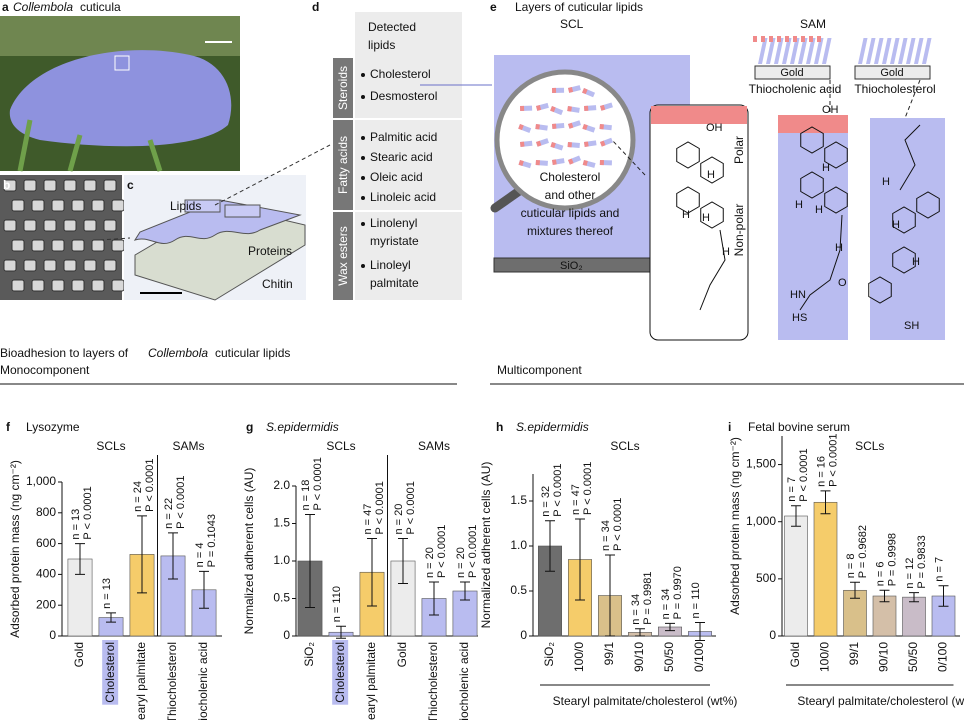 This screenshot has width=964, height=725. What do you see at coordinates (830, 110) in the screenshot?
I see `atom: OH` at bounding box center [830, 110].